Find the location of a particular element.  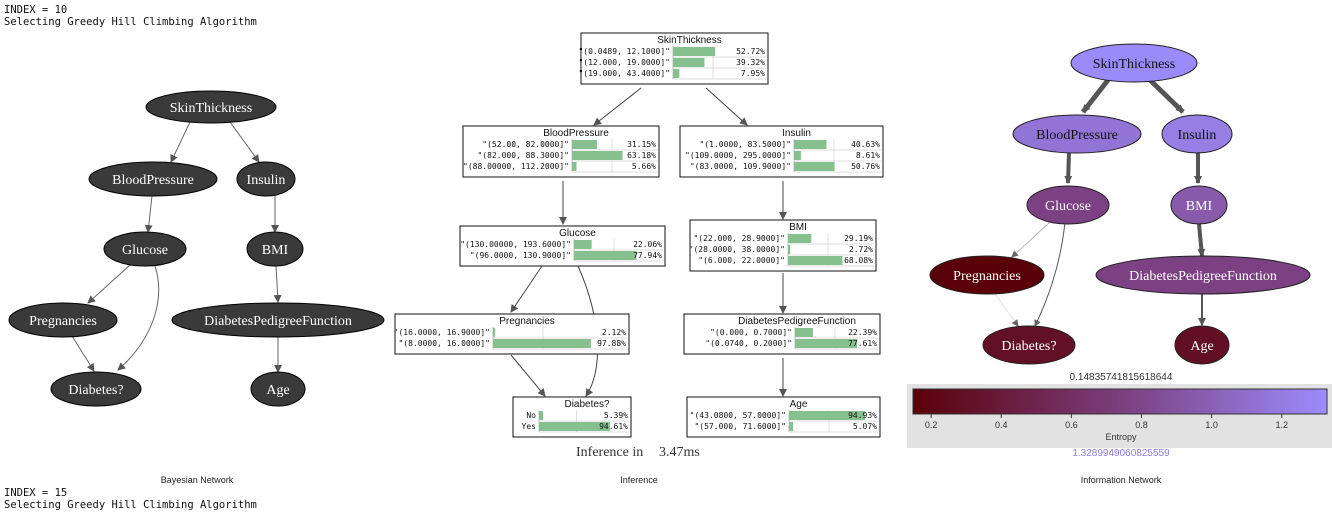

bayes-node-glucose: Glucose is located at coordinates (145, 249).